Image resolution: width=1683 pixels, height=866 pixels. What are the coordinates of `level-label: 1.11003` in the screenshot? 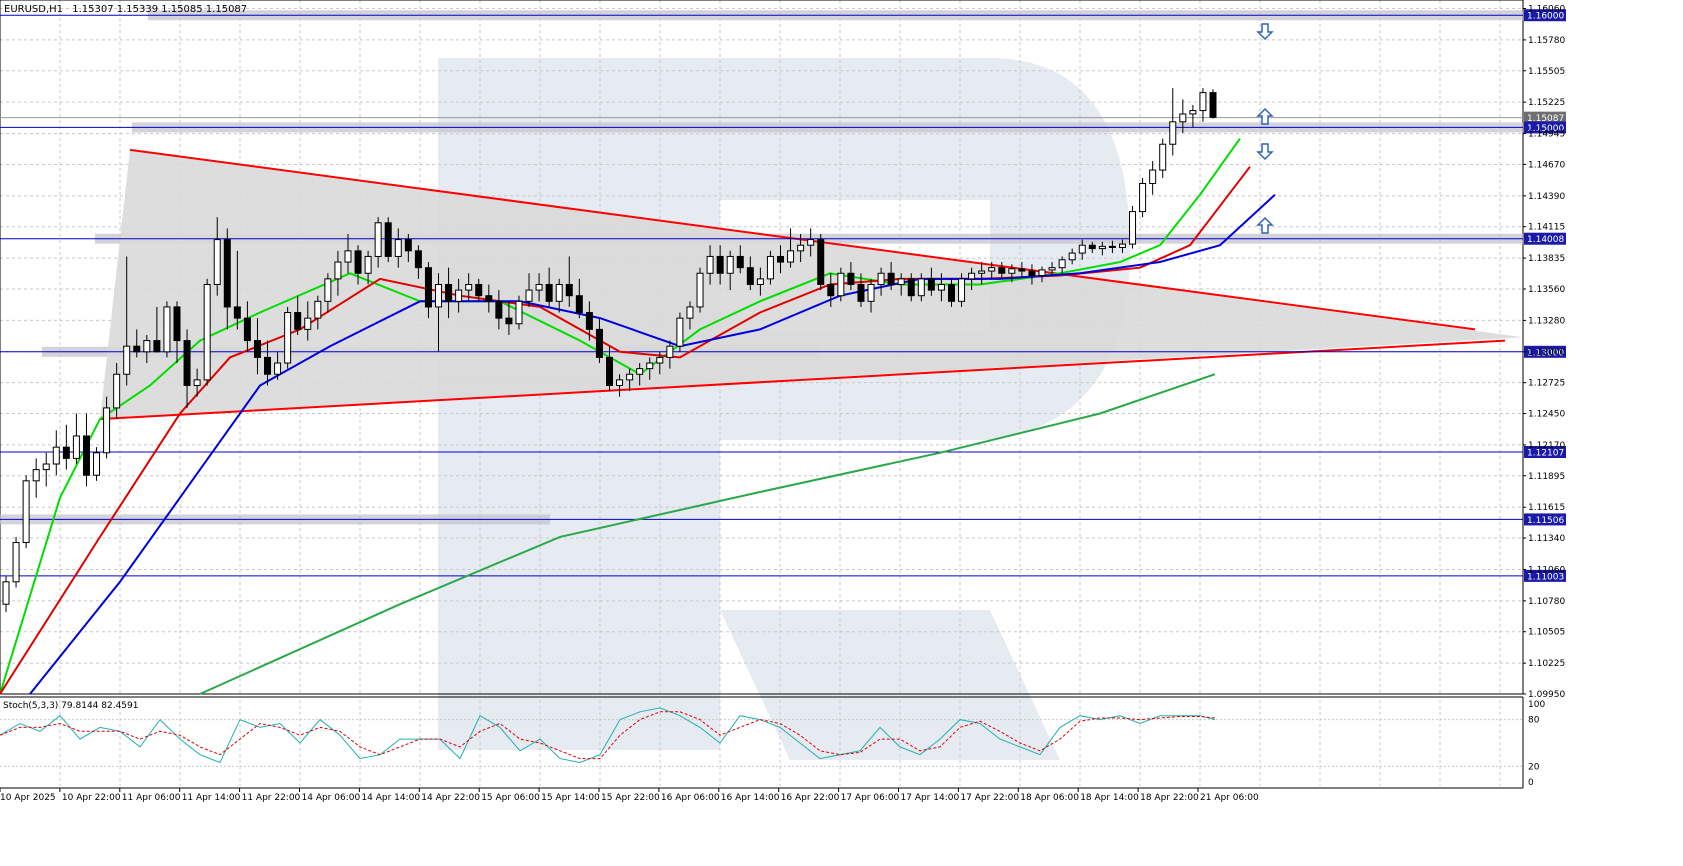 It's located at (1545, 577).